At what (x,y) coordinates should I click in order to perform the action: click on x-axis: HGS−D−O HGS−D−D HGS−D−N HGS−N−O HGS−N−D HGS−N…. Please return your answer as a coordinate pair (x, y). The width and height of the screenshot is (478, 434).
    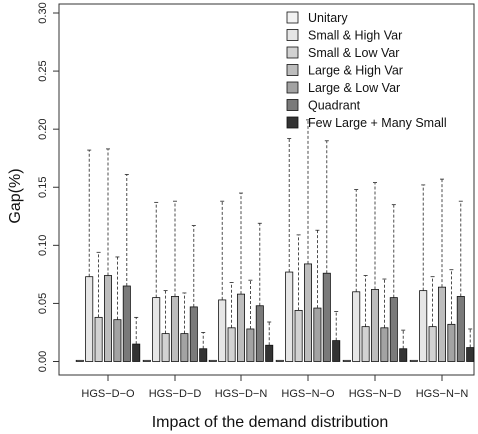
    Looking at the image, I should click on (274, 387).